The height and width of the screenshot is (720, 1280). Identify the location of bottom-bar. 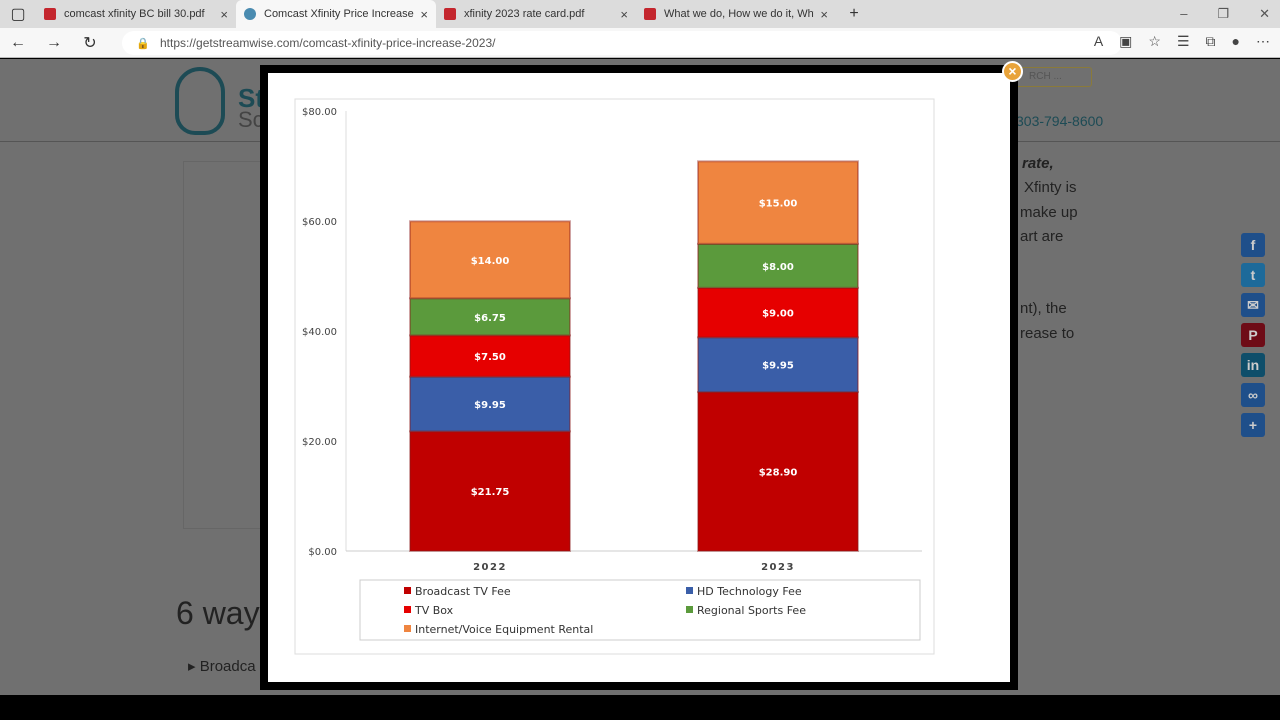
(640, 707).